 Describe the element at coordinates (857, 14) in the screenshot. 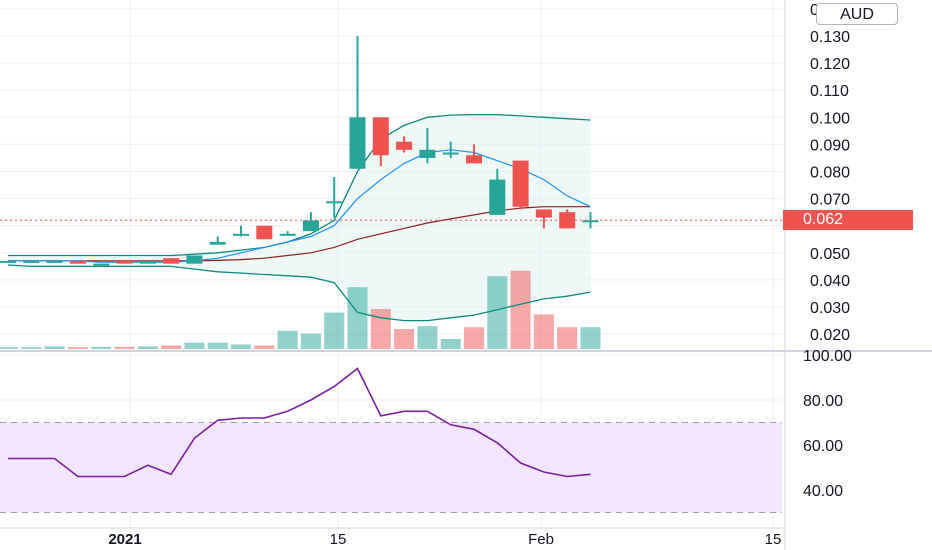

I see `currency-button: AUD` at that location.